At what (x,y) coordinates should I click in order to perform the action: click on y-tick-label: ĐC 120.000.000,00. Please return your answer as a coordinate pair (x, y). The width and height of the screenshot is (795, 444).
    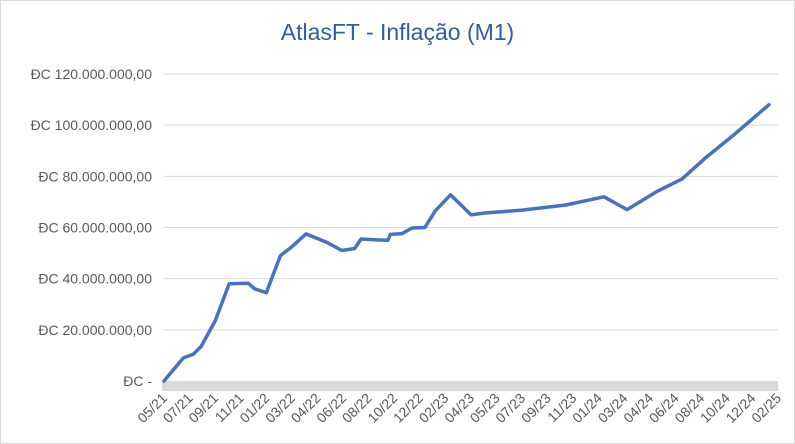
    Looking at the image, I should click on (92, 74).